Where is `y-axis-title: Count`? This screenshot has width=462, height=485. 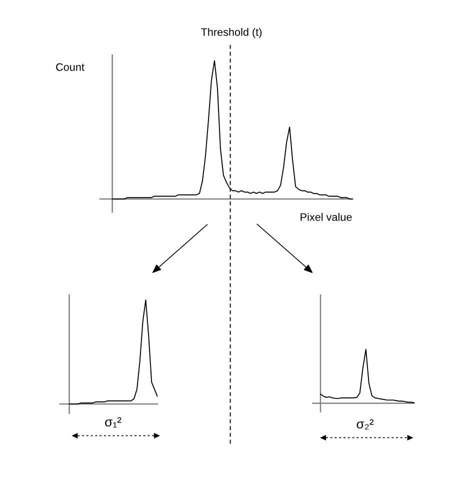
y-axis-title: Count is located at coordinates (70, 67).